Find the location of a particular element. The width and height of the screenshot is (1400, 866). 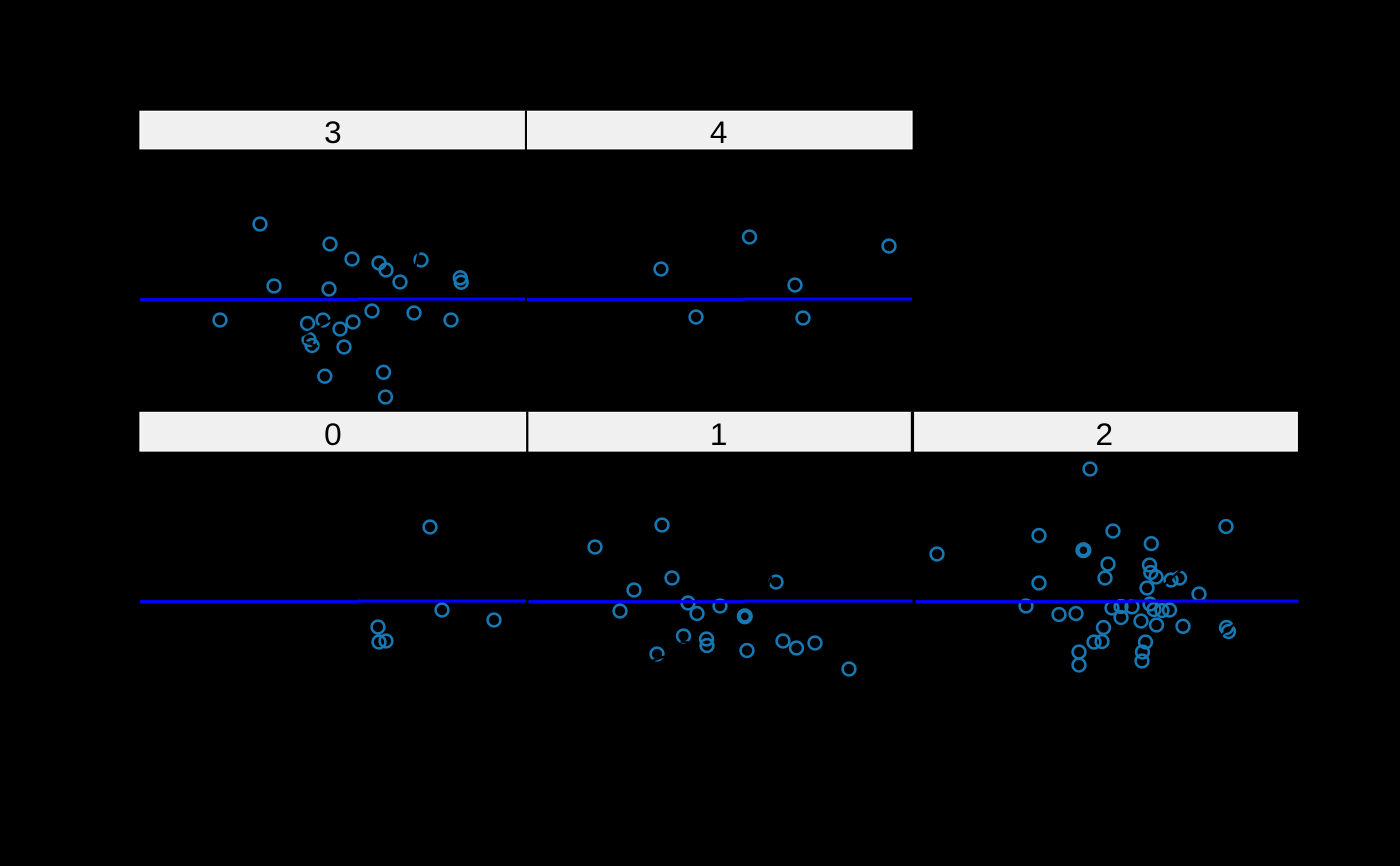

svg-text: 2 is located at coordinates (1105, 434).